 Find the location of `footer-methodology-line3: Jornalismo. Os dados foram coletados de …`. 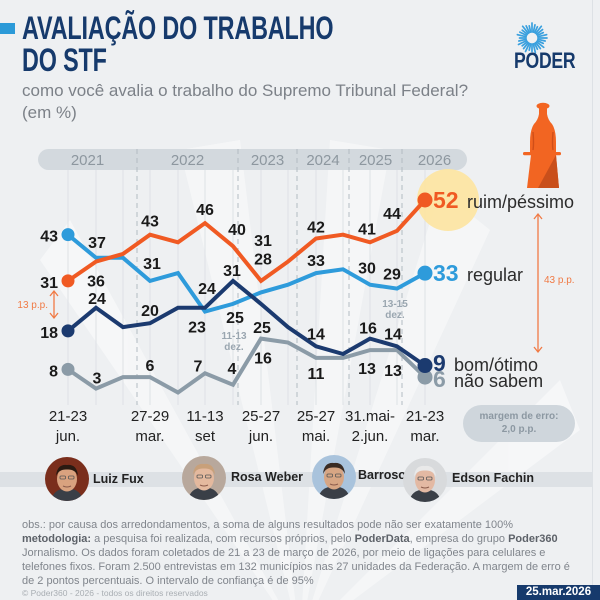

footer-methodology-line3: Jornalismo. Os dados foram coletados de … is located at coordinates (284, 553).